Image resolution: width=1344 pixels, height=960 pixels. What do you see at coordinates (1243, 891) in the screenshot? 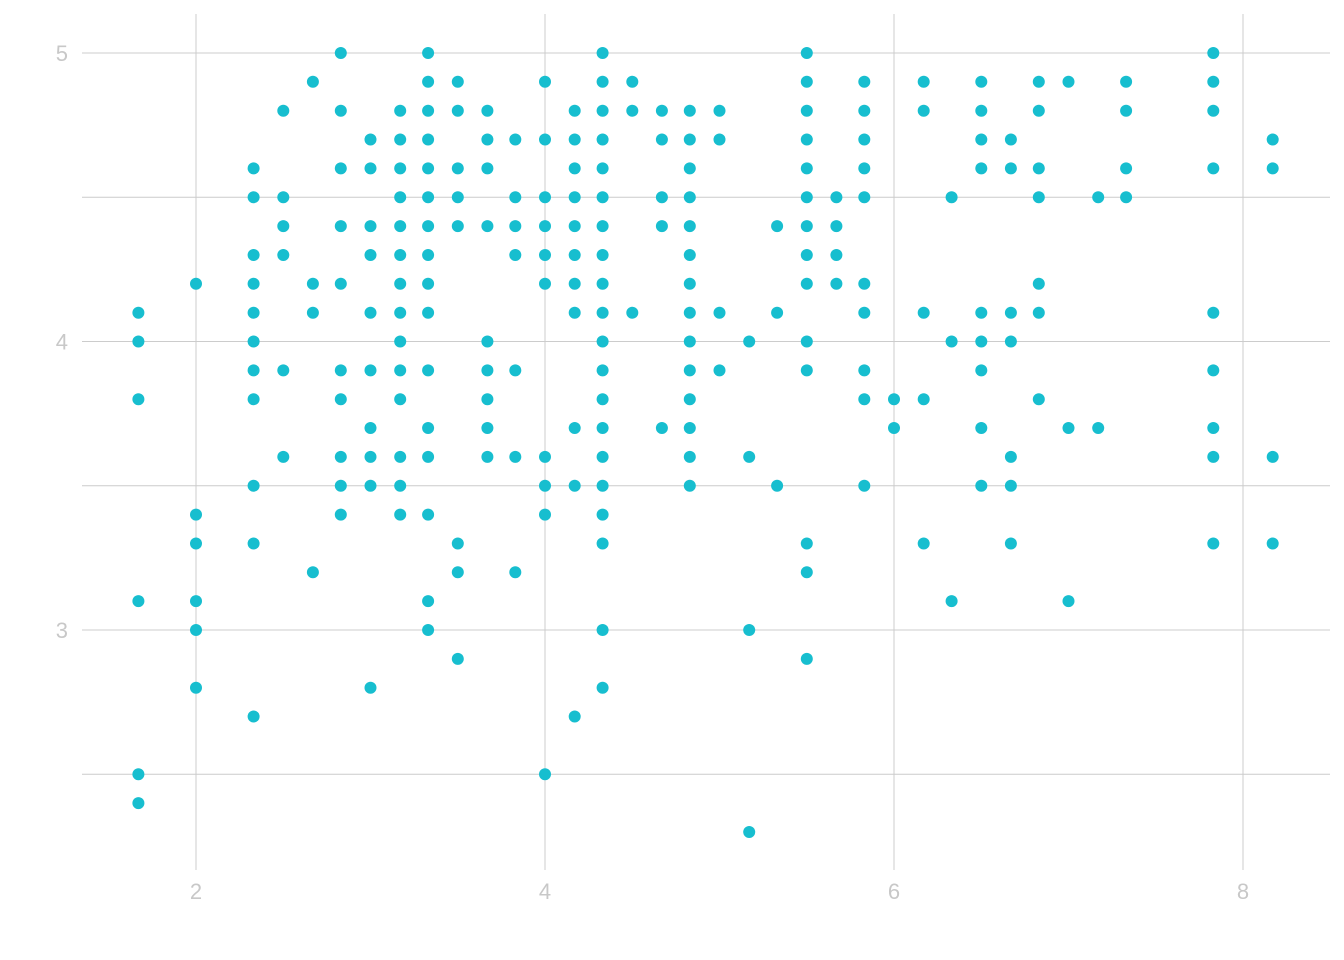
I see `x-tick-label: 8` at bounding box center [1243, 891].